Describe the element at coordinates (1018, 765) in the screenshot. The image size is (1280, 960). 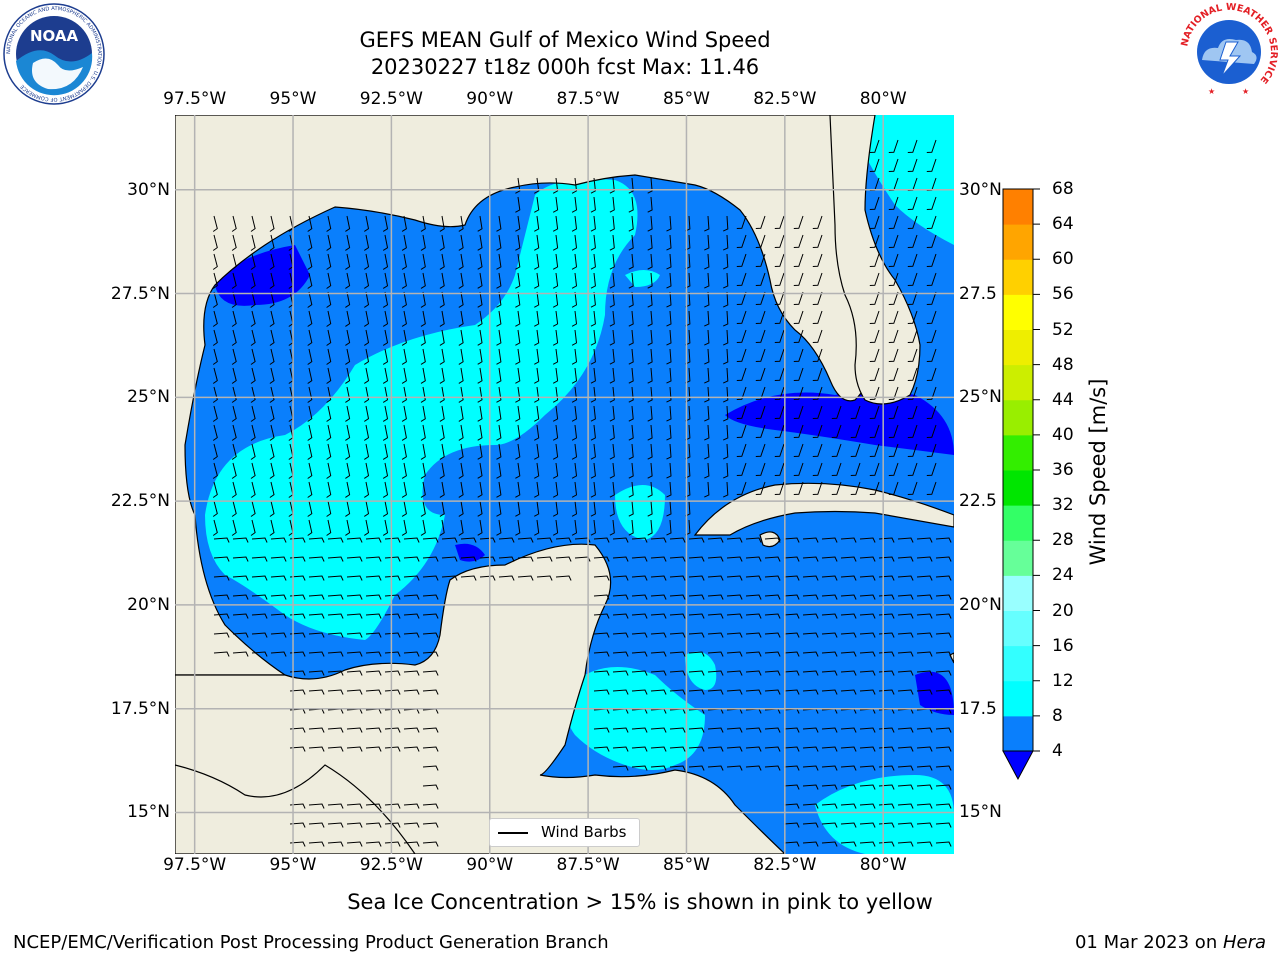
I see `colorbar-extend-arrow` at that location.